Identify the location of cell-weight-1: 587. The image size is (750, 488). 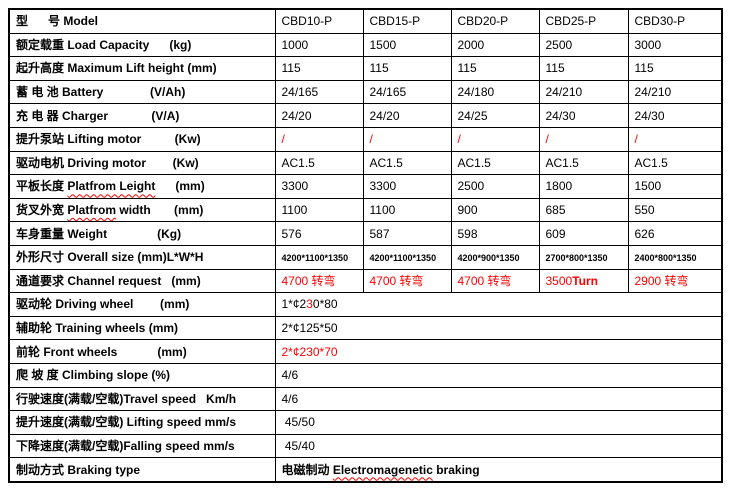
(407, 233).